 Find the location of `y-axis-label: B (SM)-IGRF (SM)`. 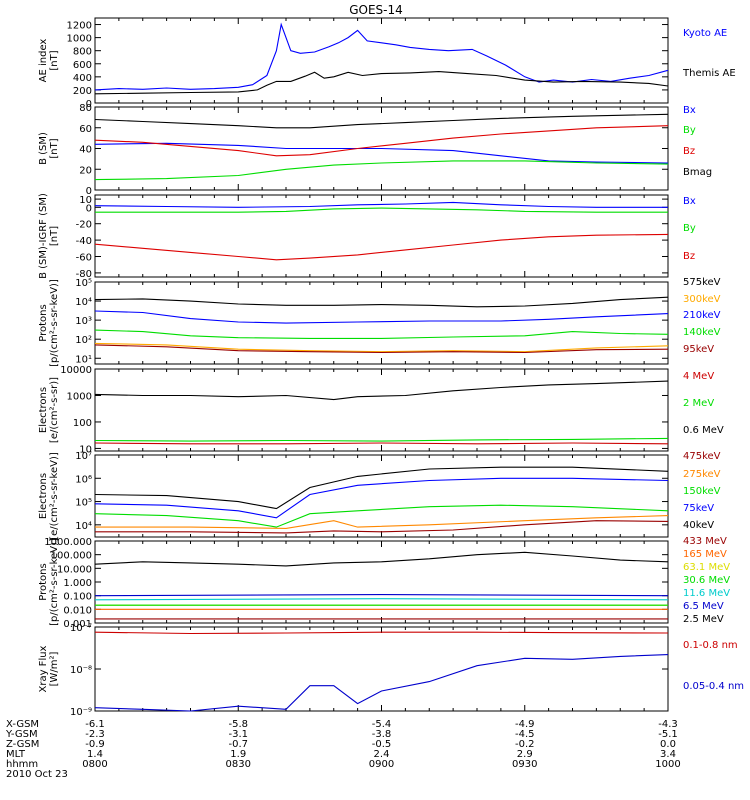

y-axis-label: B (SM)-IGRF (SM) is located at coordinates (43, 236).